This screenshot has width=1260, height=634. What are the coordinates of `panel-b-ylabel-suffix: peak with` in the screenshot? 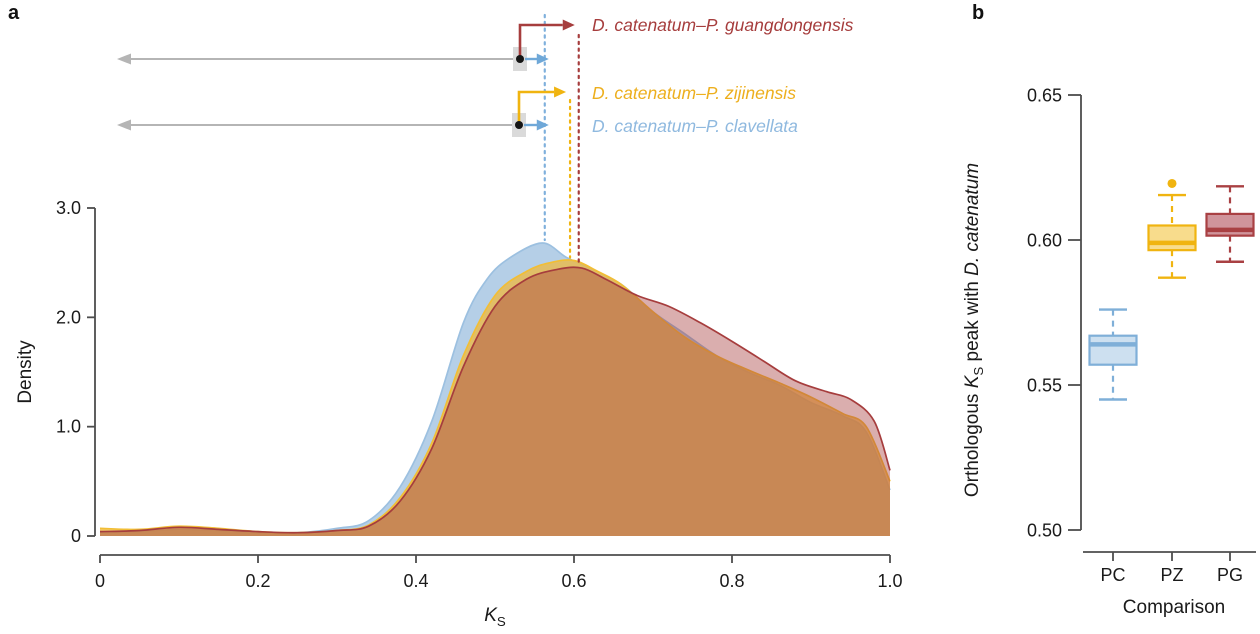 It's located at (973, 321).